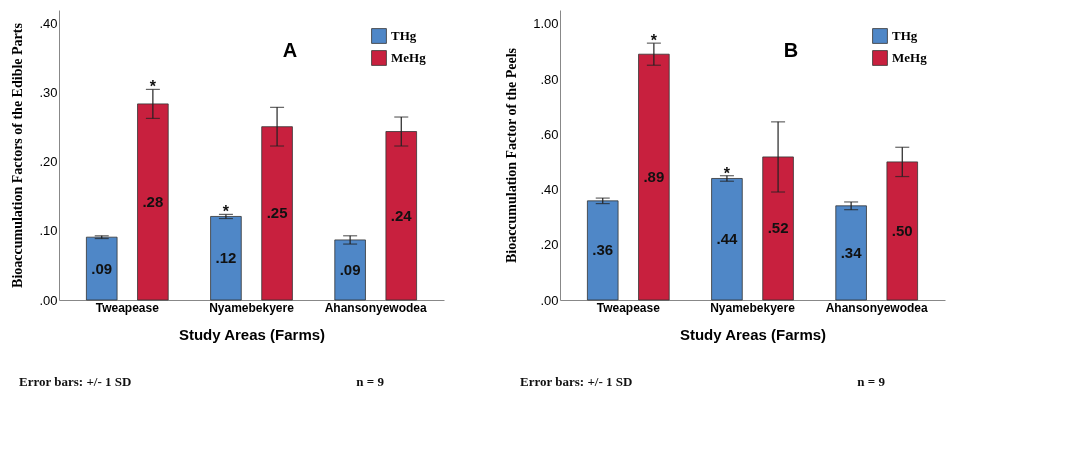  I want to click on data-label: .50, so click(902, 230).